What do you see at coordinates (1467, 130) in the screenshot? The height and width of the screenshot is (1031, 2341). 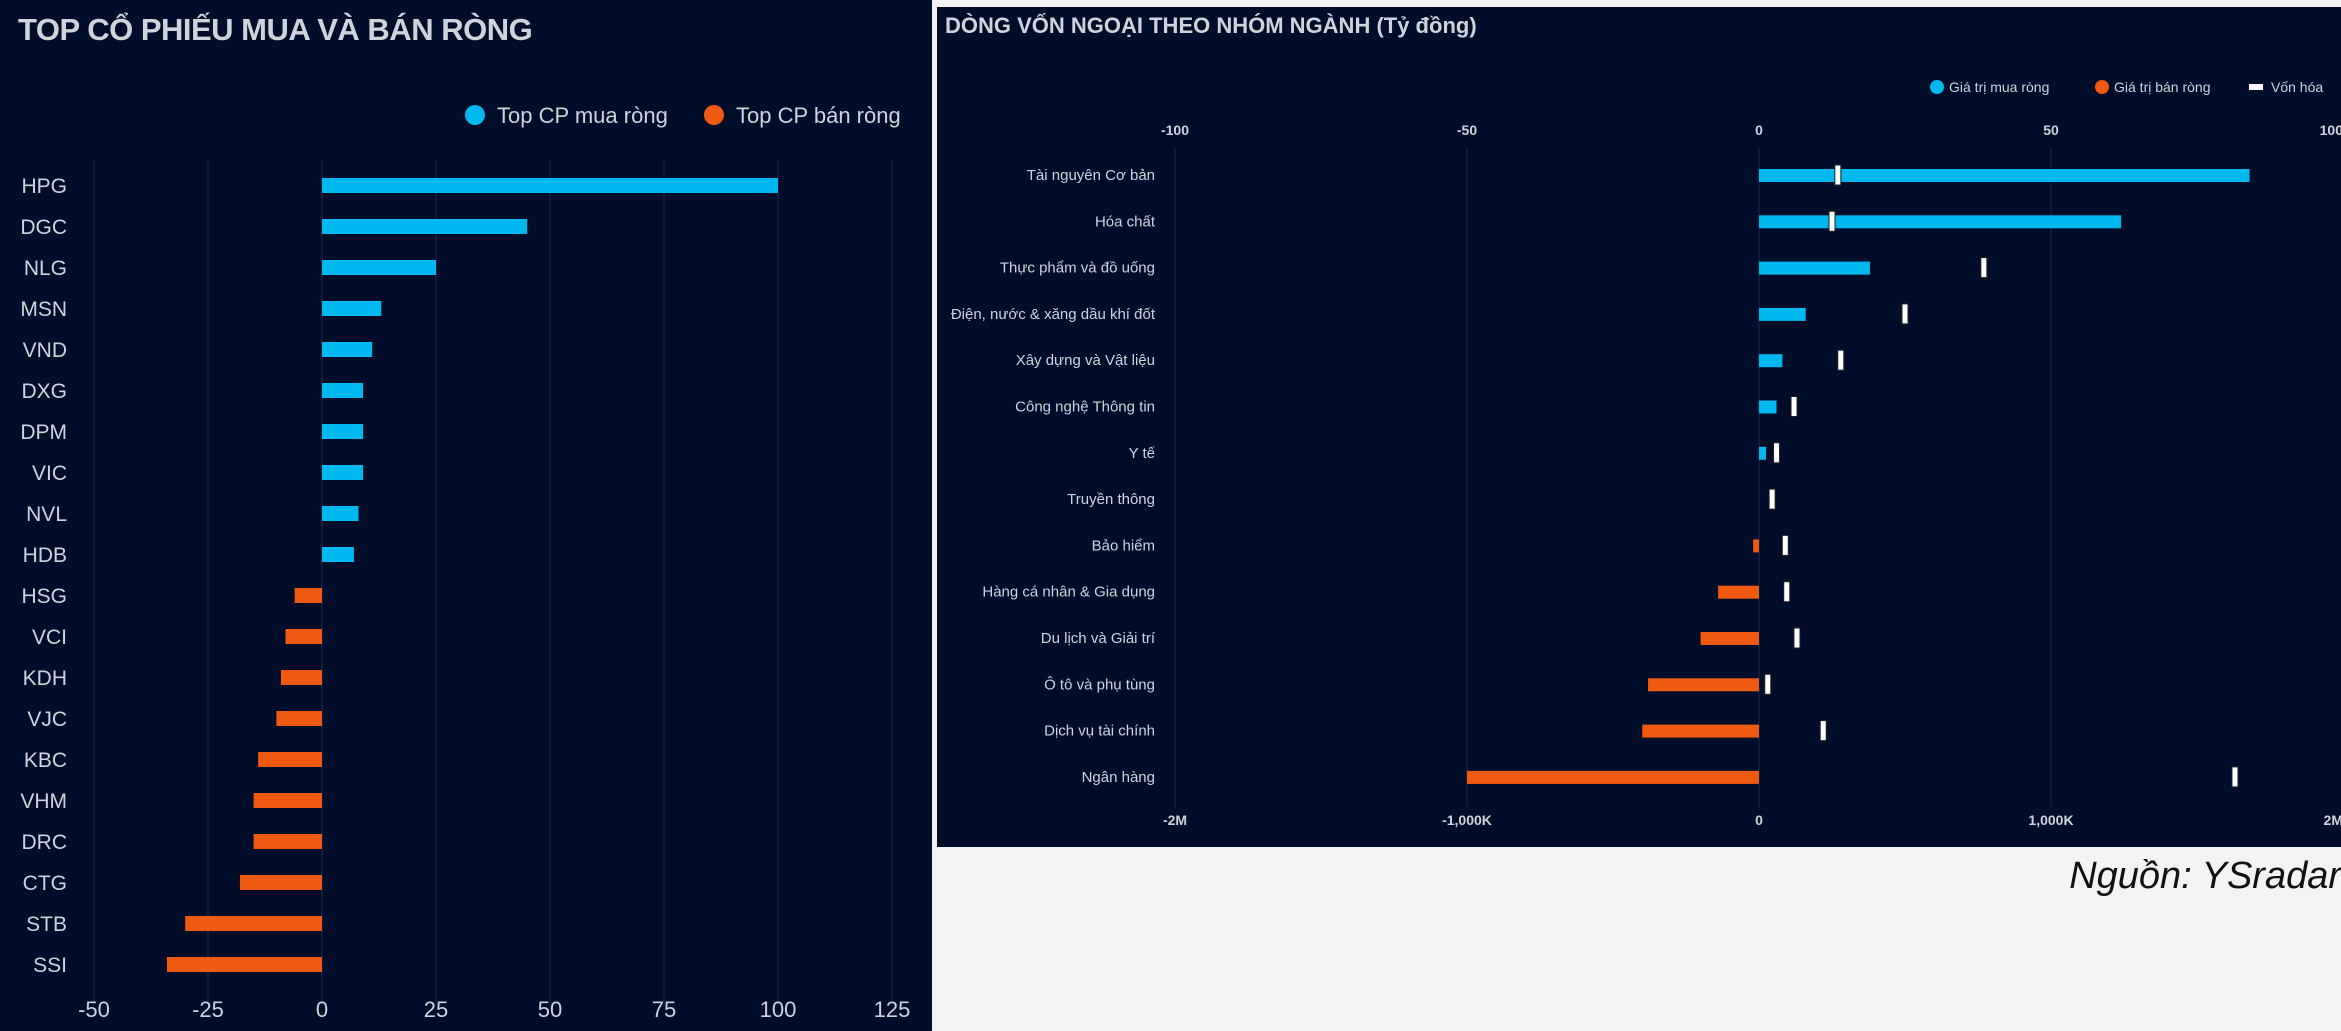 I see `top-tick-label: -50` at bounding box center [1467, 130].